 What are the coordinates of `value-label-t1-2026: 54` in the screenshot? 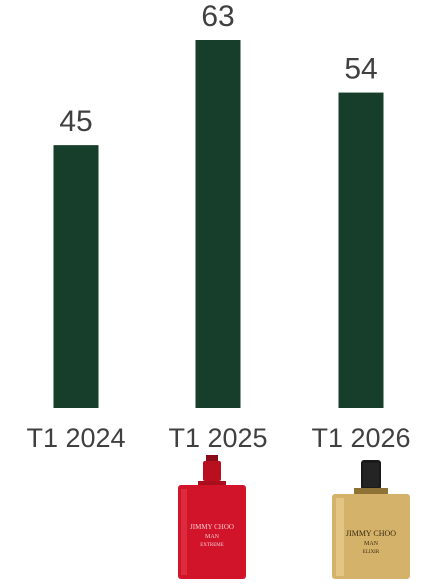 It's located at (360, 69).